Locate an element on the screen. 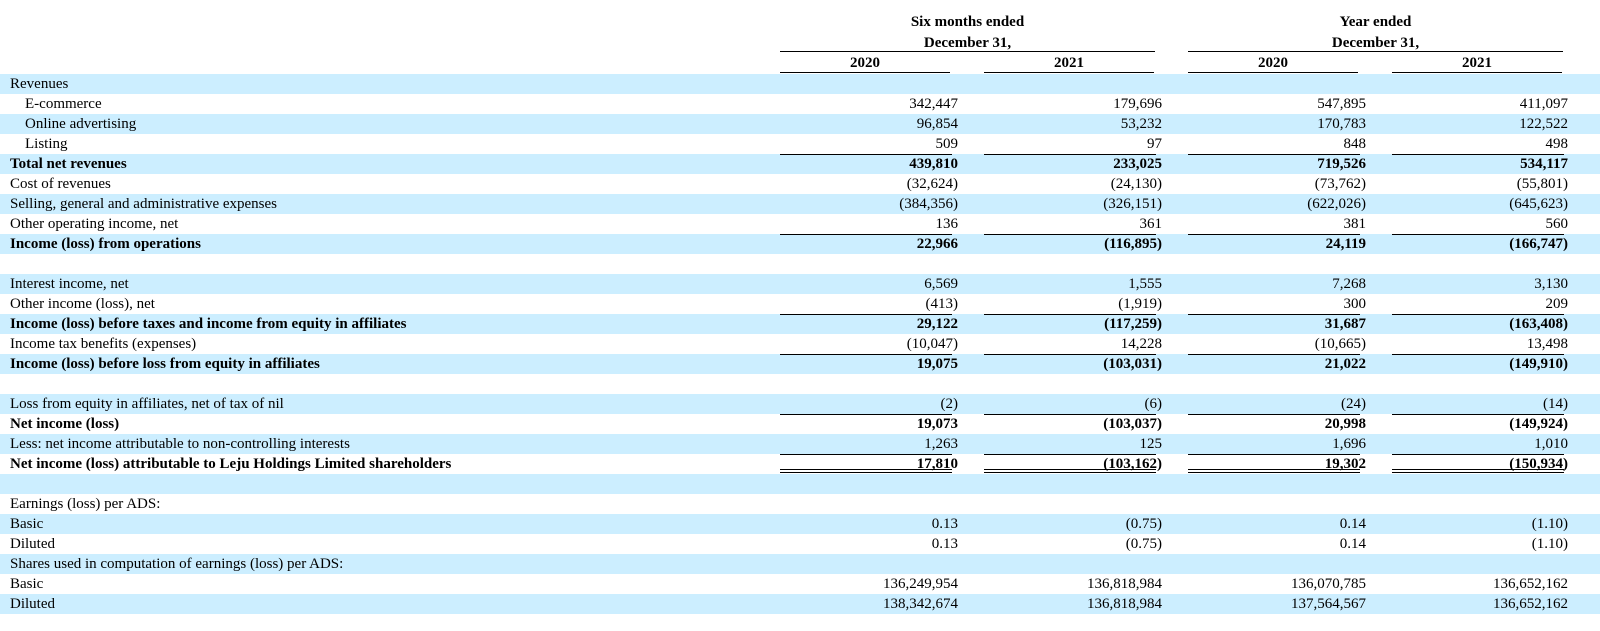 This screenshot has width=1600, height=631. cell-value: 137,564,567 is located at coordinates (1328, 604).